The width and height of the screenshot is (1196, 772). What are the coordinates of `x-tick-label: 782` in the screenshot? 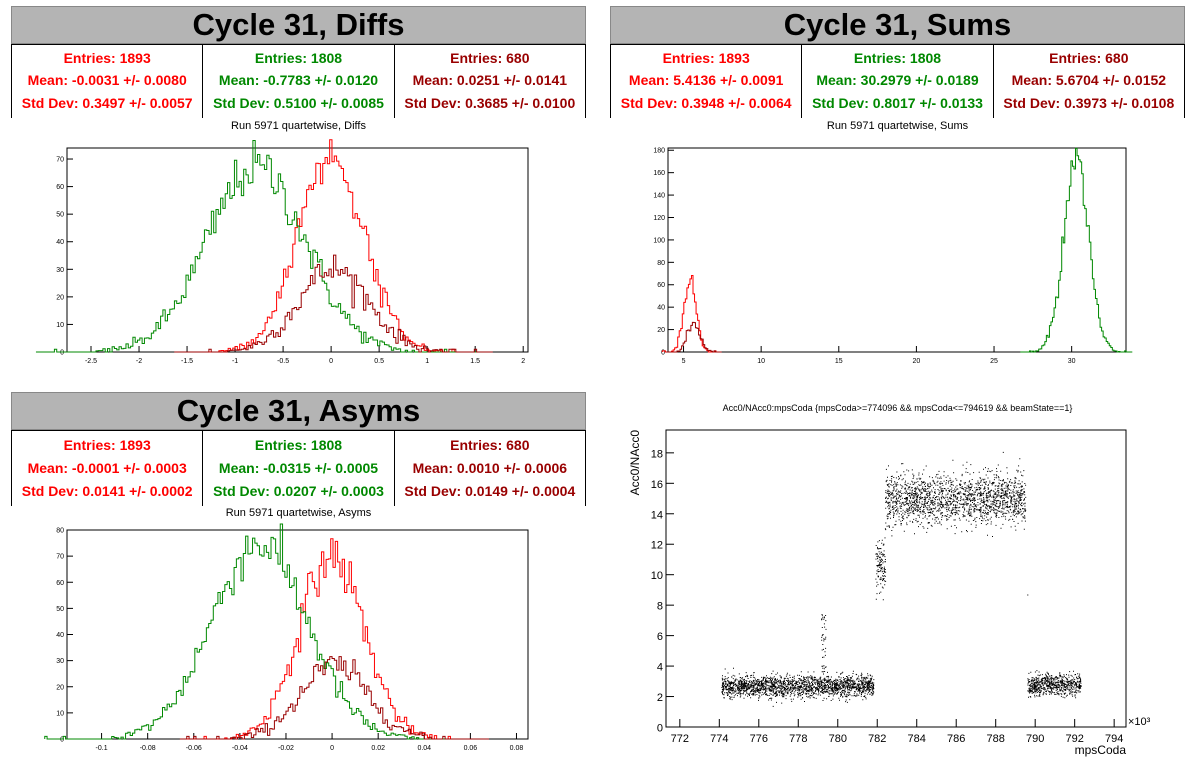 It's located at (877, 739).